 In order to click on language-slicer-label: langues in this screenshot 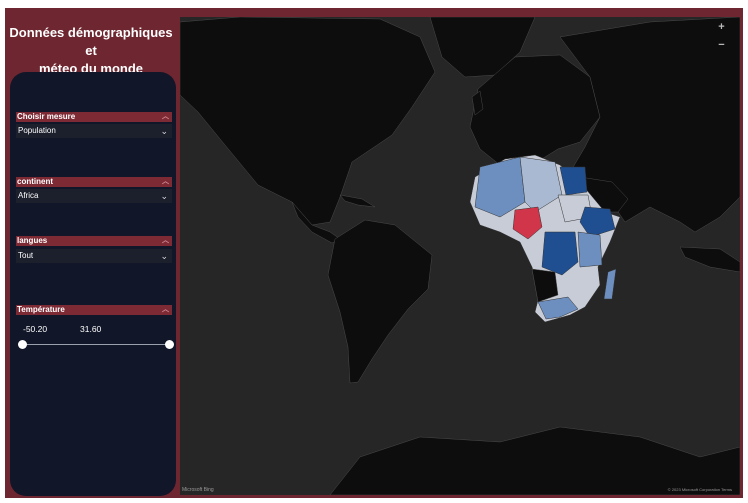, I will do `click(32, 240)`.